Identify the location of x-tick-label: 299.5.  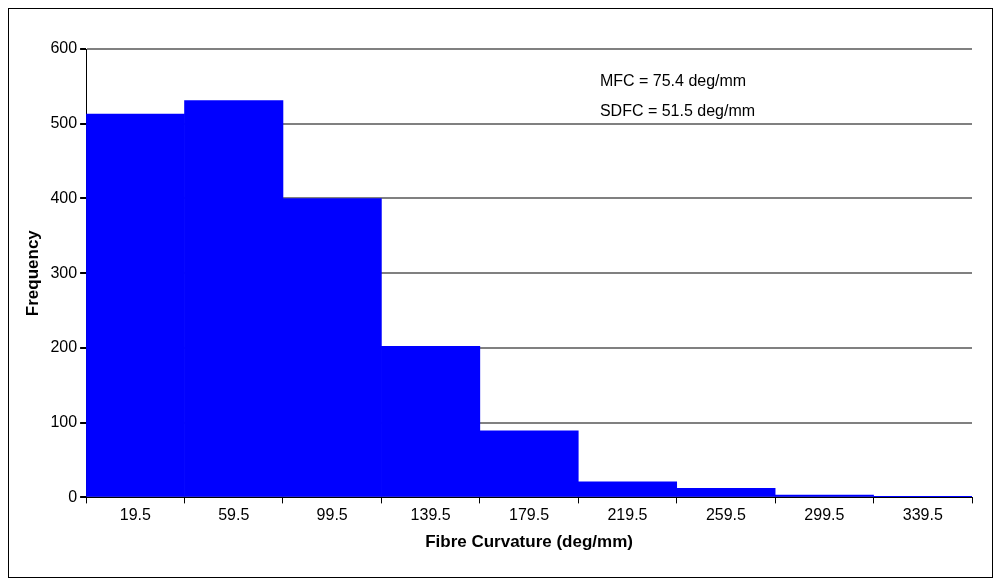
(824, 515).